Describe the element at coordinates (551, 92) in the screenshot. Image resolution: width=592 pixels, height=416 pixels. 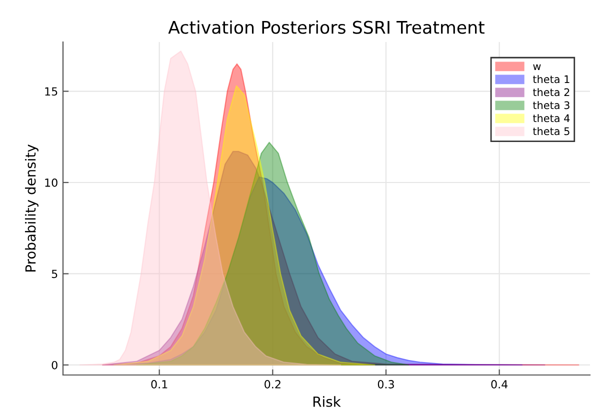
I see `legend-label: theta 2` at that location.